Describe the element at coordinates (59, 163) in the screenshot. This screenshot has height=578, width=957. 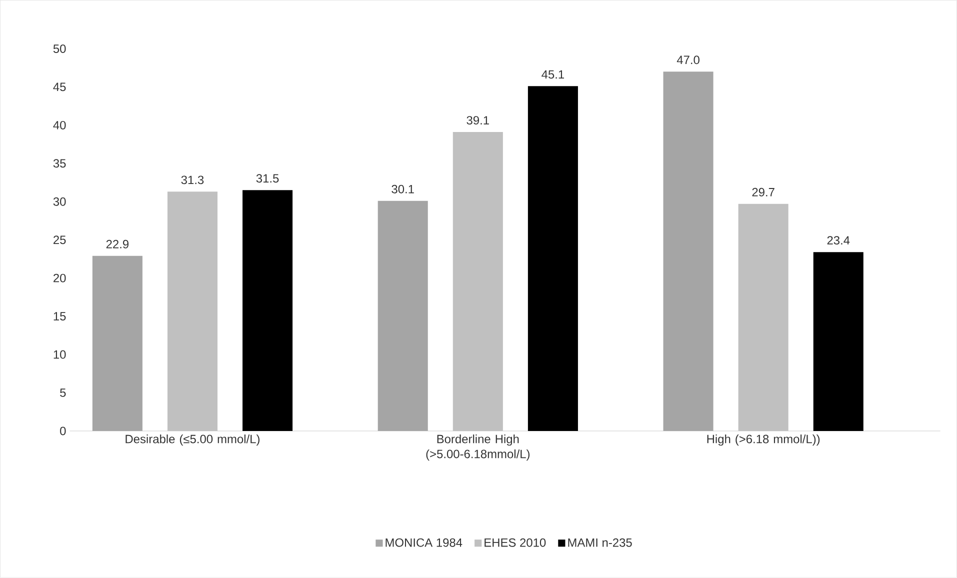
I see `y-tick-label: 35` at that location.